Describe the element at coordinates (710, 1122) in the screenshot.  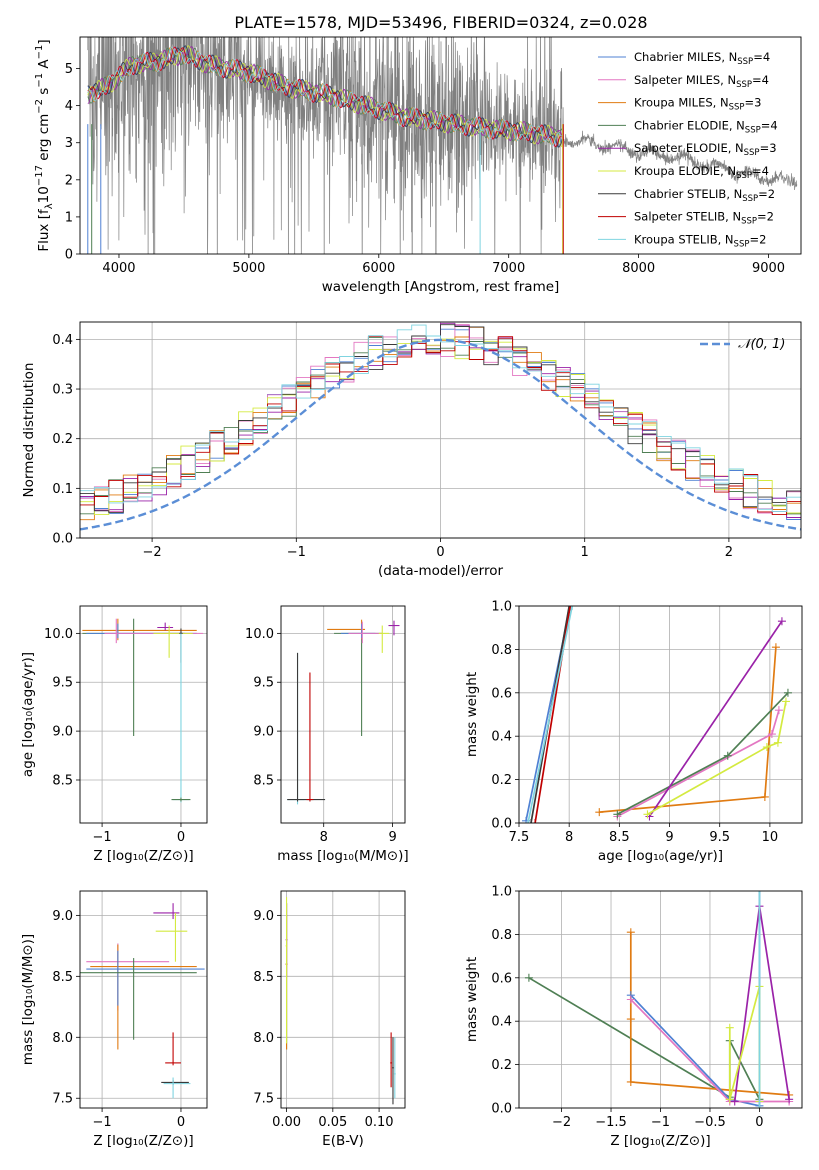
I see `x-tick-label: −0.5` at that location.